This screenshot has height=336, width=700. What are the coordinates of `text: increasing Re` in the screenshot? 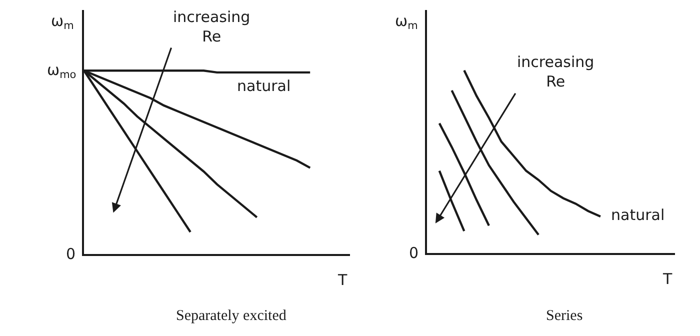 It's located at (211, 27).